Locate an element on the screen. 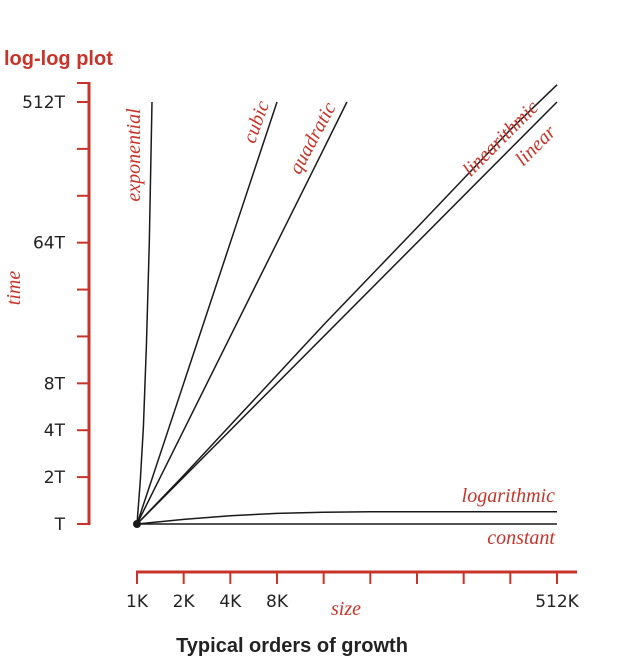 This screenshot has width=623, height=671. y-tick-label: 512T is located at coordinates (43, 103).